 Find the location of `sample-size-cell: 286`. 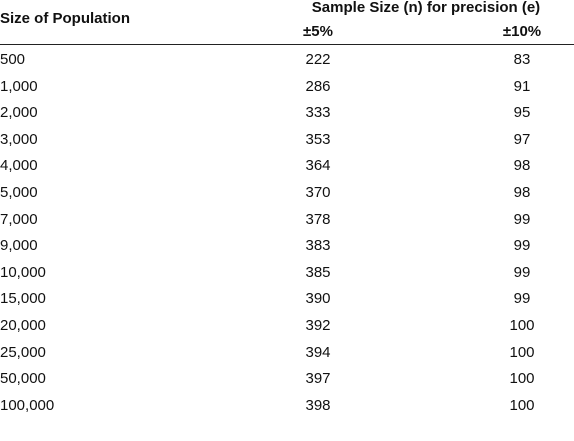

sample-size-cell: 286 is located at coordinates (318, 86).